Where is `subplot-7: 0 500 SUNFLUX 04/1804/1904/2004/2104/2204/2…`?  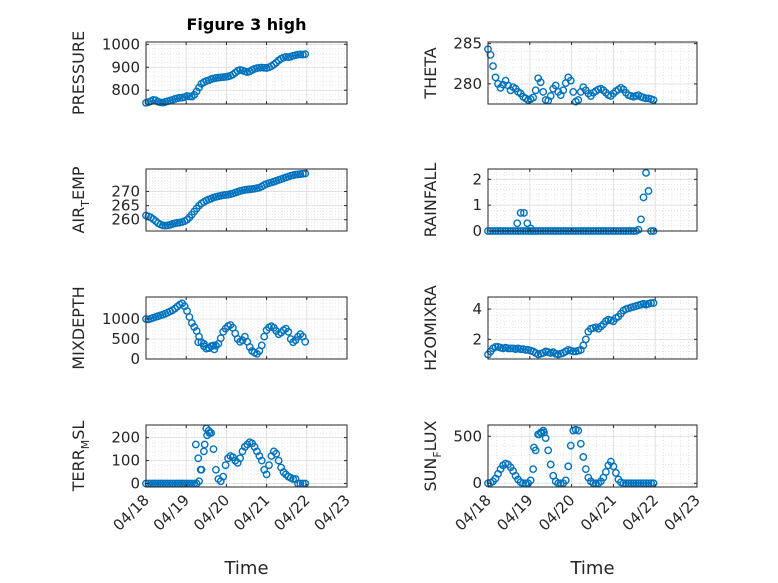
subplot-7: 0 500 SUNFLUX 04/1804/1904/2004/2104/2204/2… is located at coordinates (562, 499).